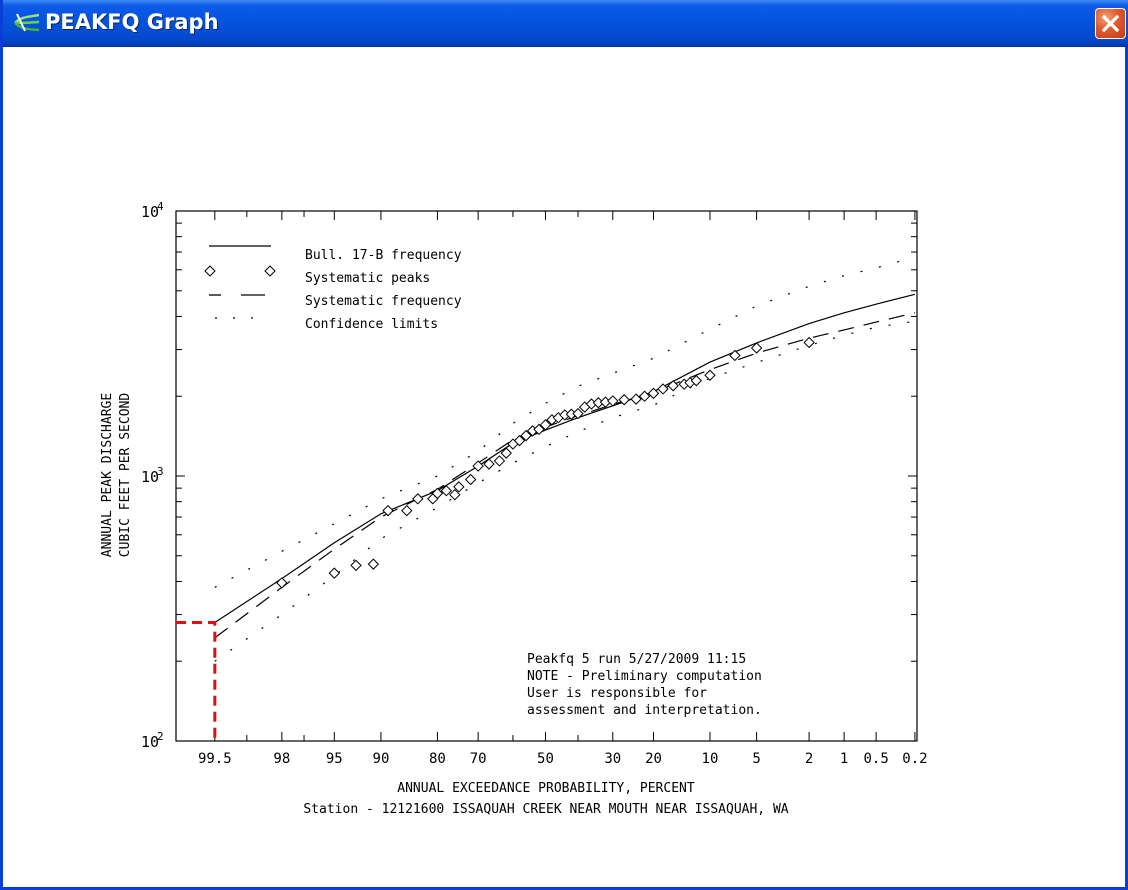  I want to click on y-tick-exponent: 3, so click(160, 471).